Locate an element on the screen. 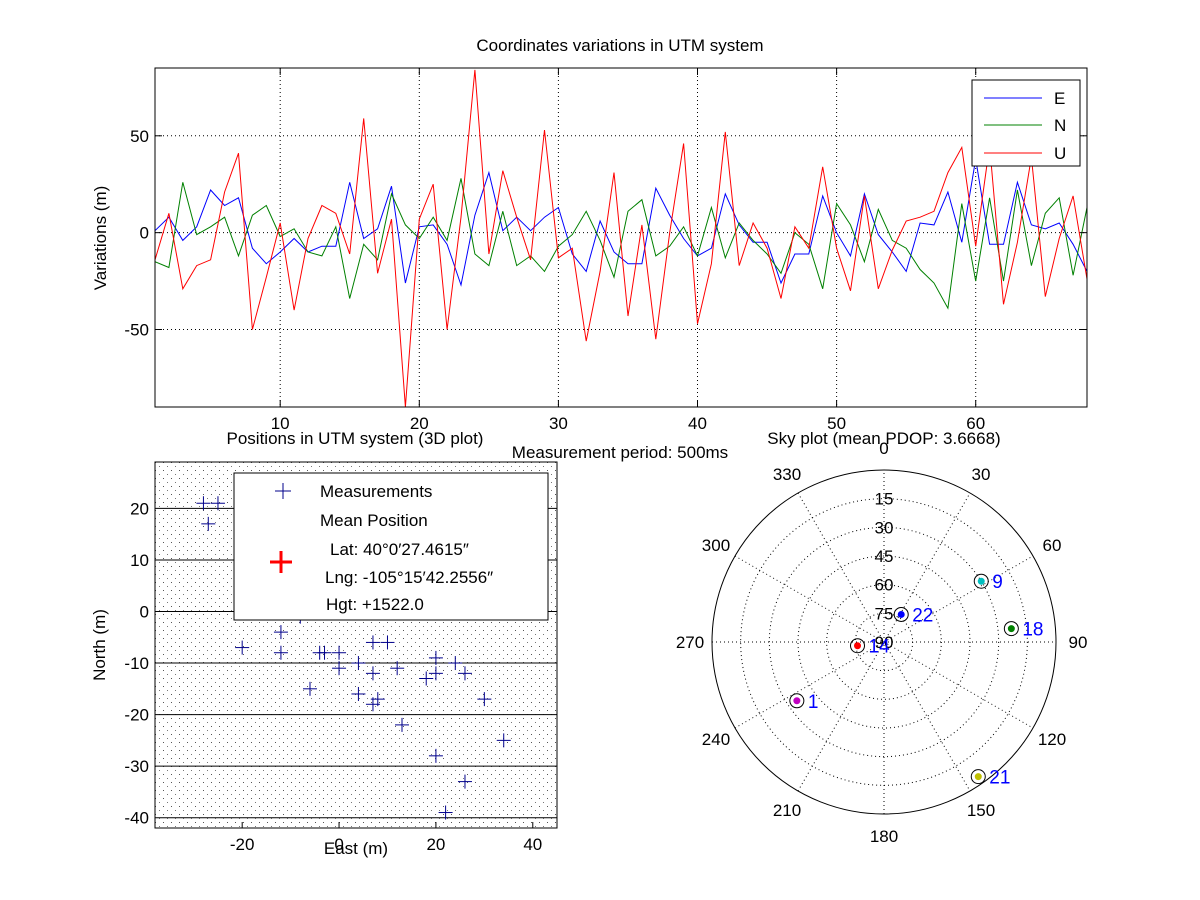  positions-y-tick-label: 20 is located at coordinates (139, 508).